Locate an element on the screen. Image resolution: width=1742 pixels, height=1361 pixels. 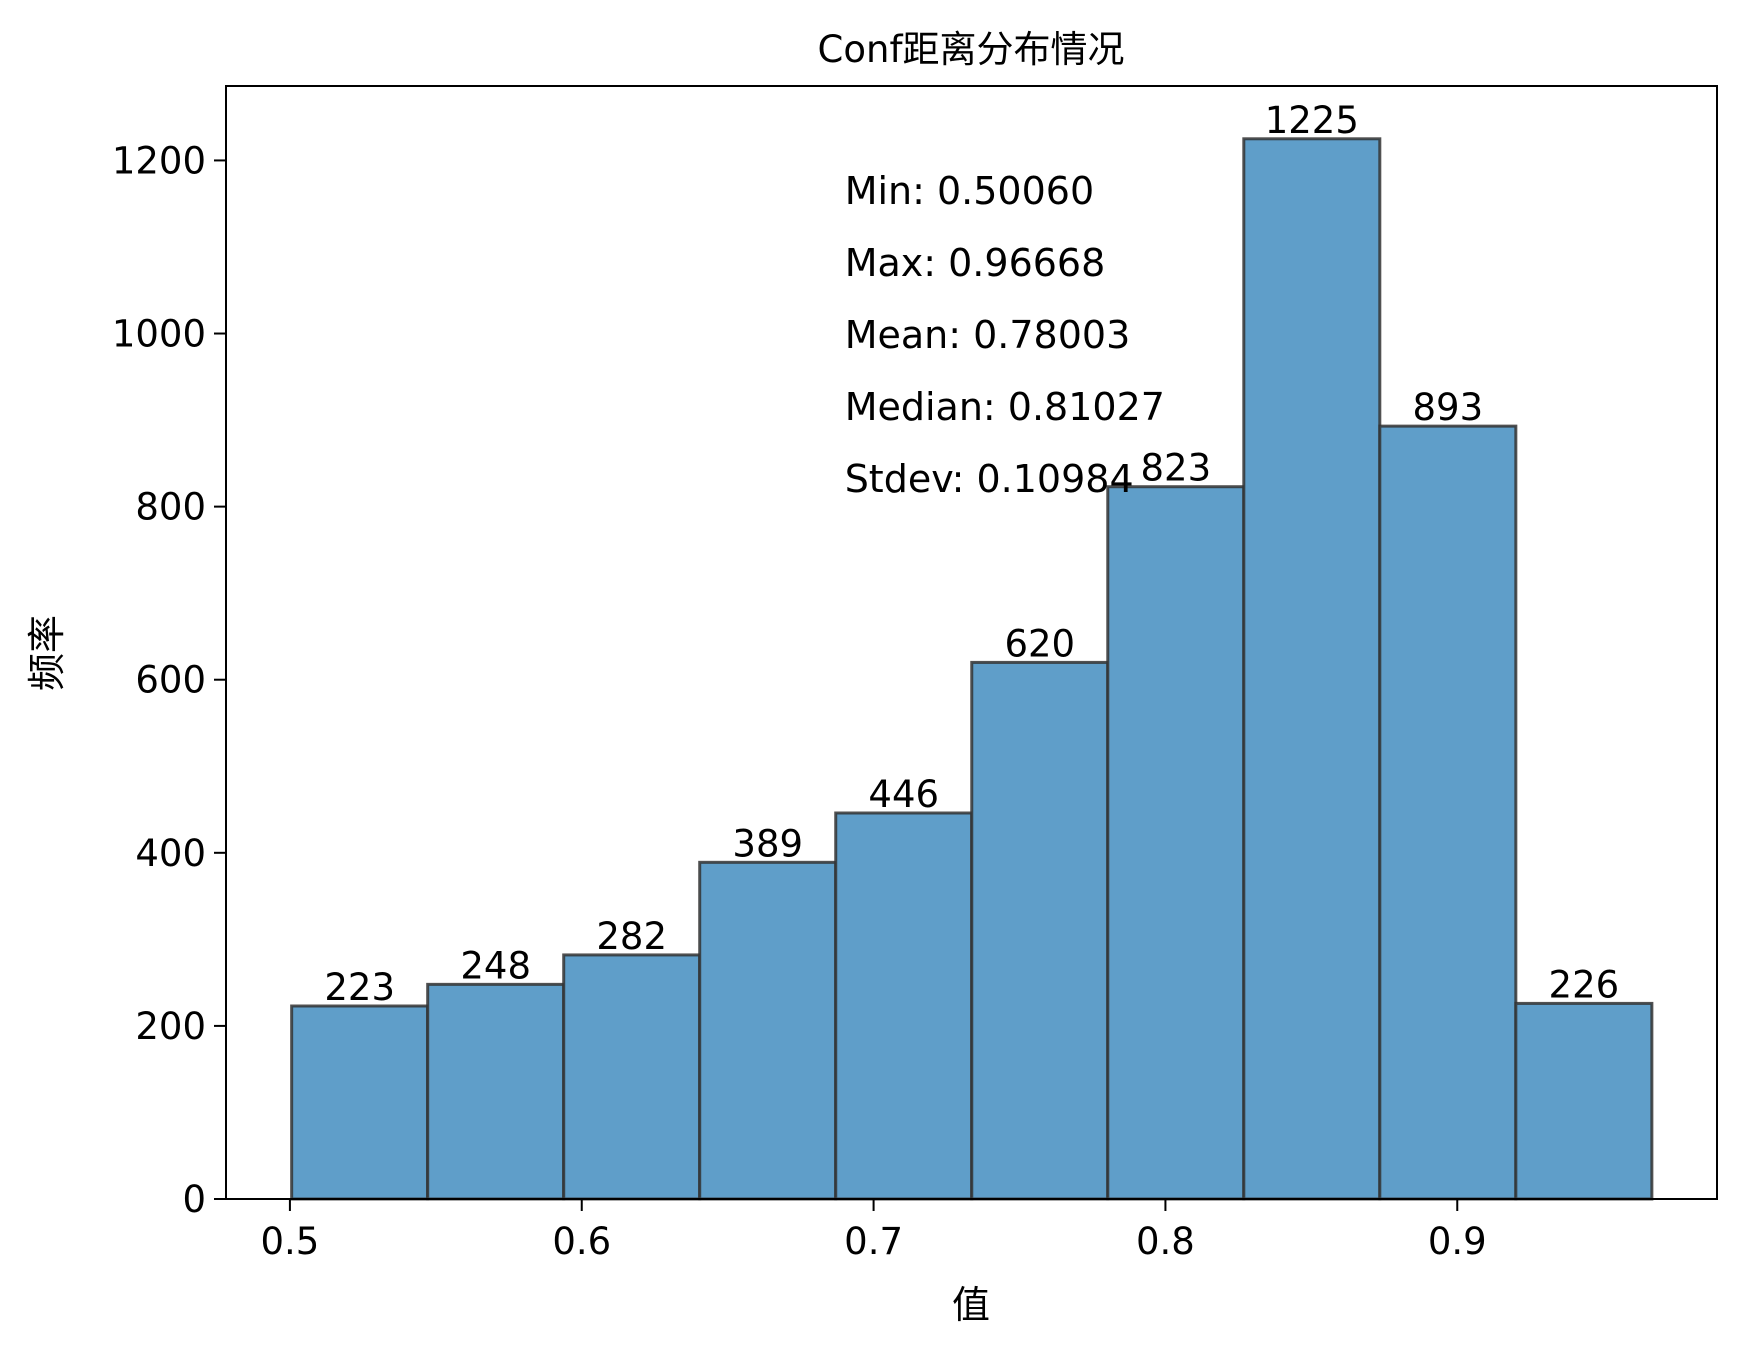
bar-value-label: 823 is located at coordinates (1175, 468).